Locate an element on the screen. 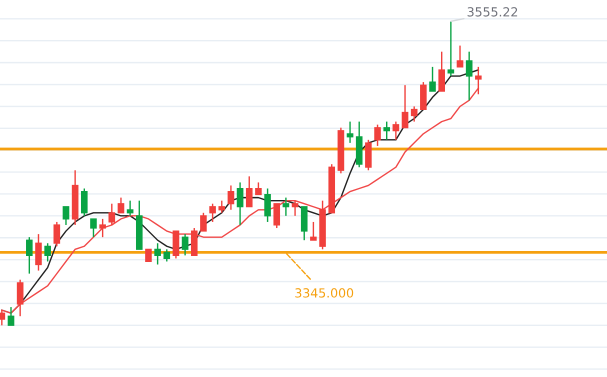  annotation: 3345.000 is located at coordinates (324, 293).